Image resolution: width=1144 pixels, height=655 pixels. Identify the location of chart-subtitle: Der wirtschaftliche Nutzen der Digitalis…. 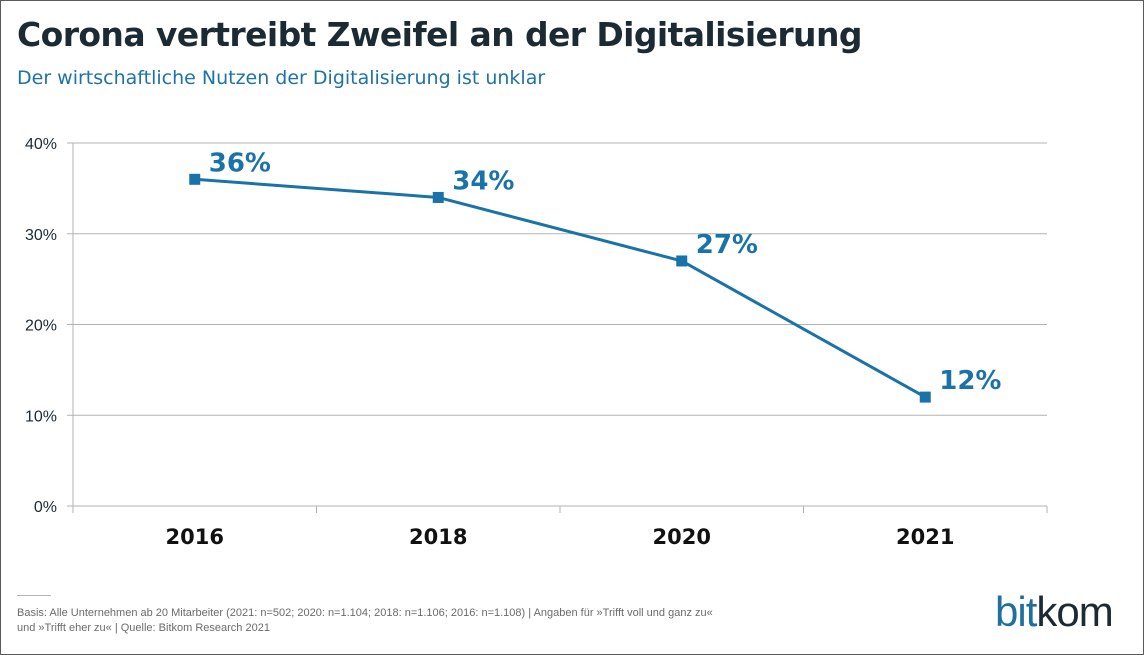
(281, 78).